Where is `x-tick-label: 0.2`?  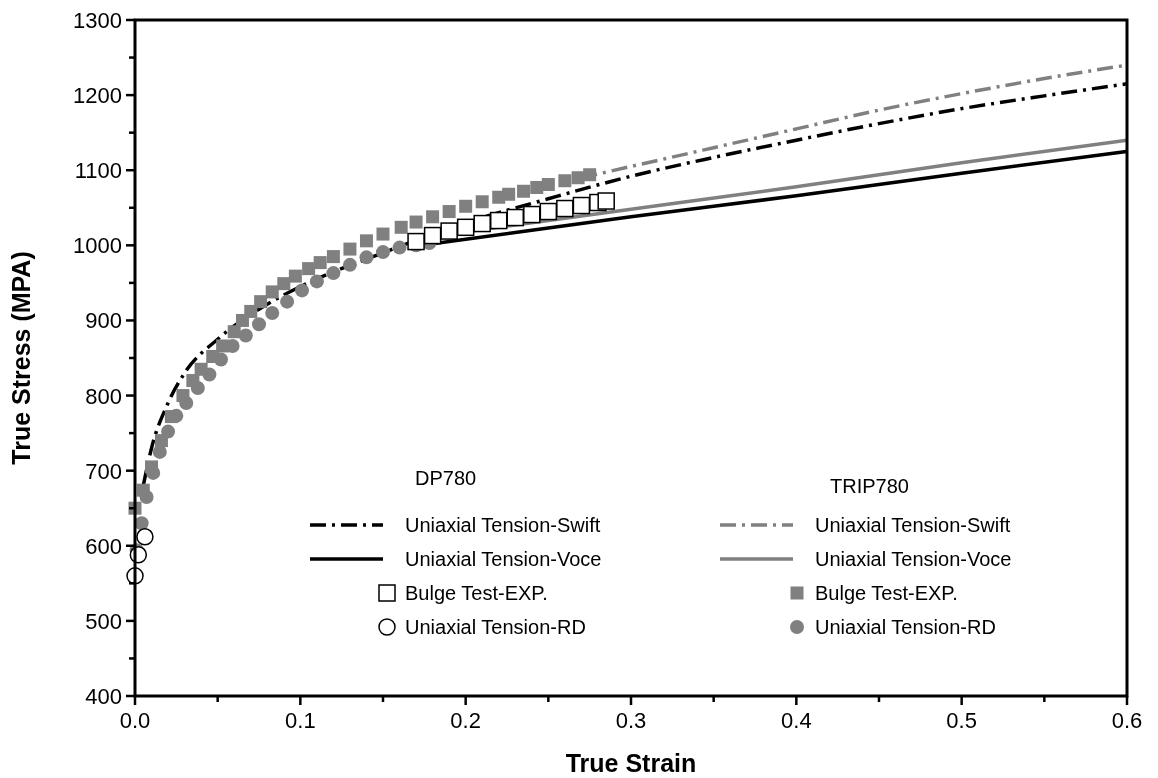
x-tick-label: 0.2 is located at coordinates (465, 720).